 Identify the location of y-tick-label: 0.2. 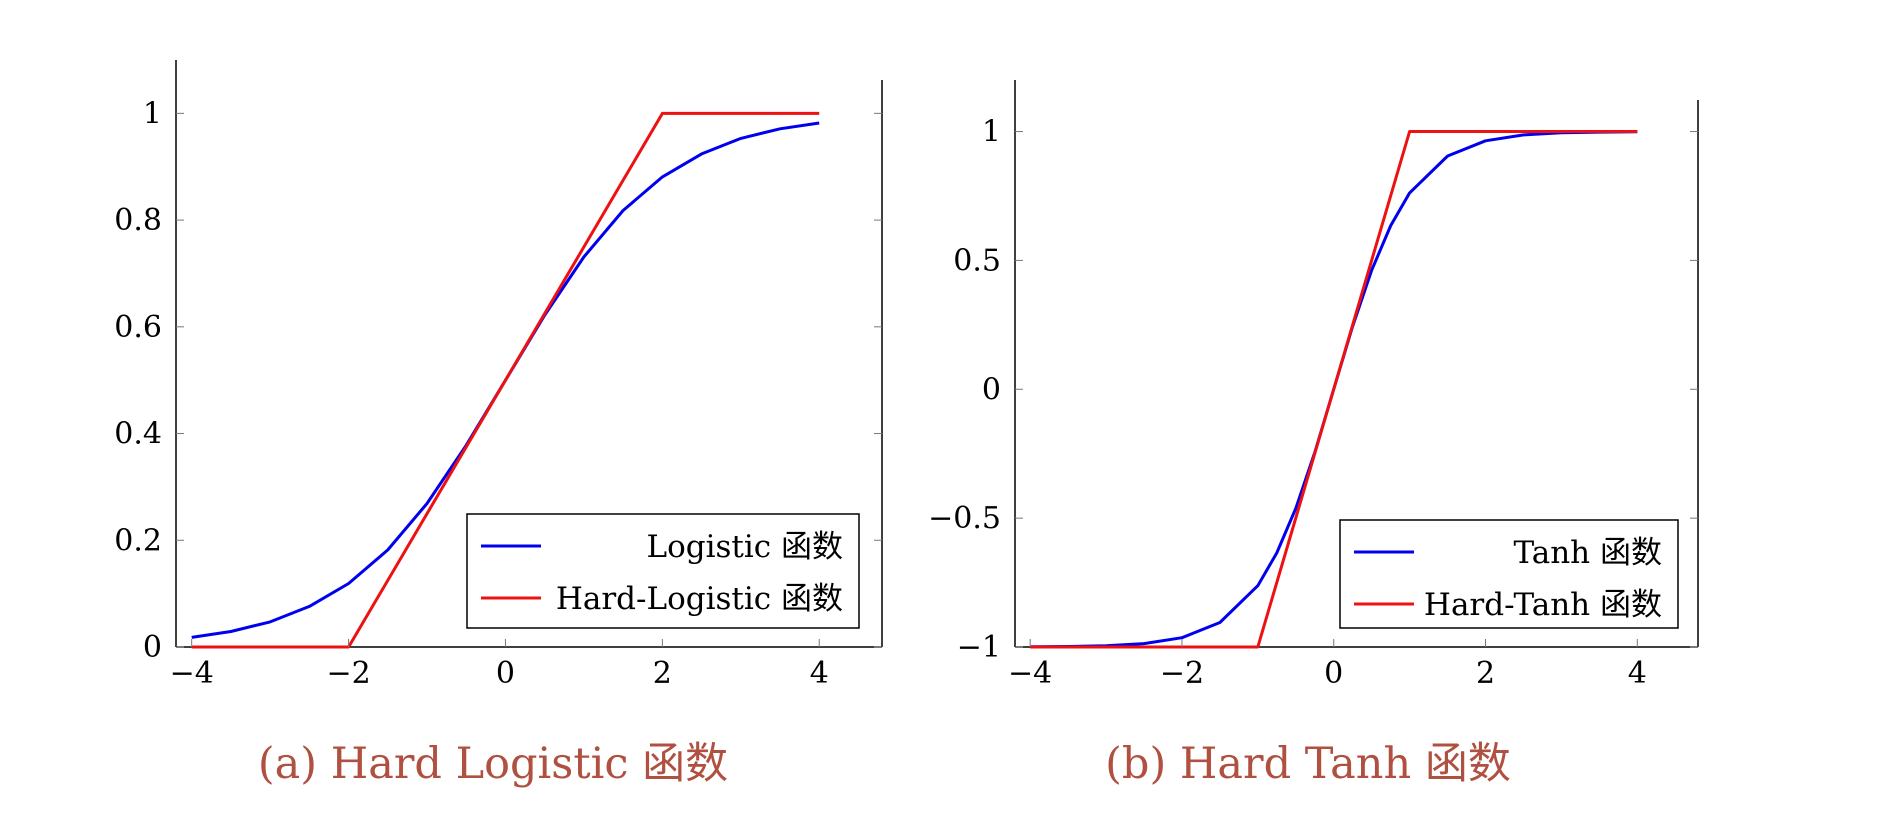
(138, 540).